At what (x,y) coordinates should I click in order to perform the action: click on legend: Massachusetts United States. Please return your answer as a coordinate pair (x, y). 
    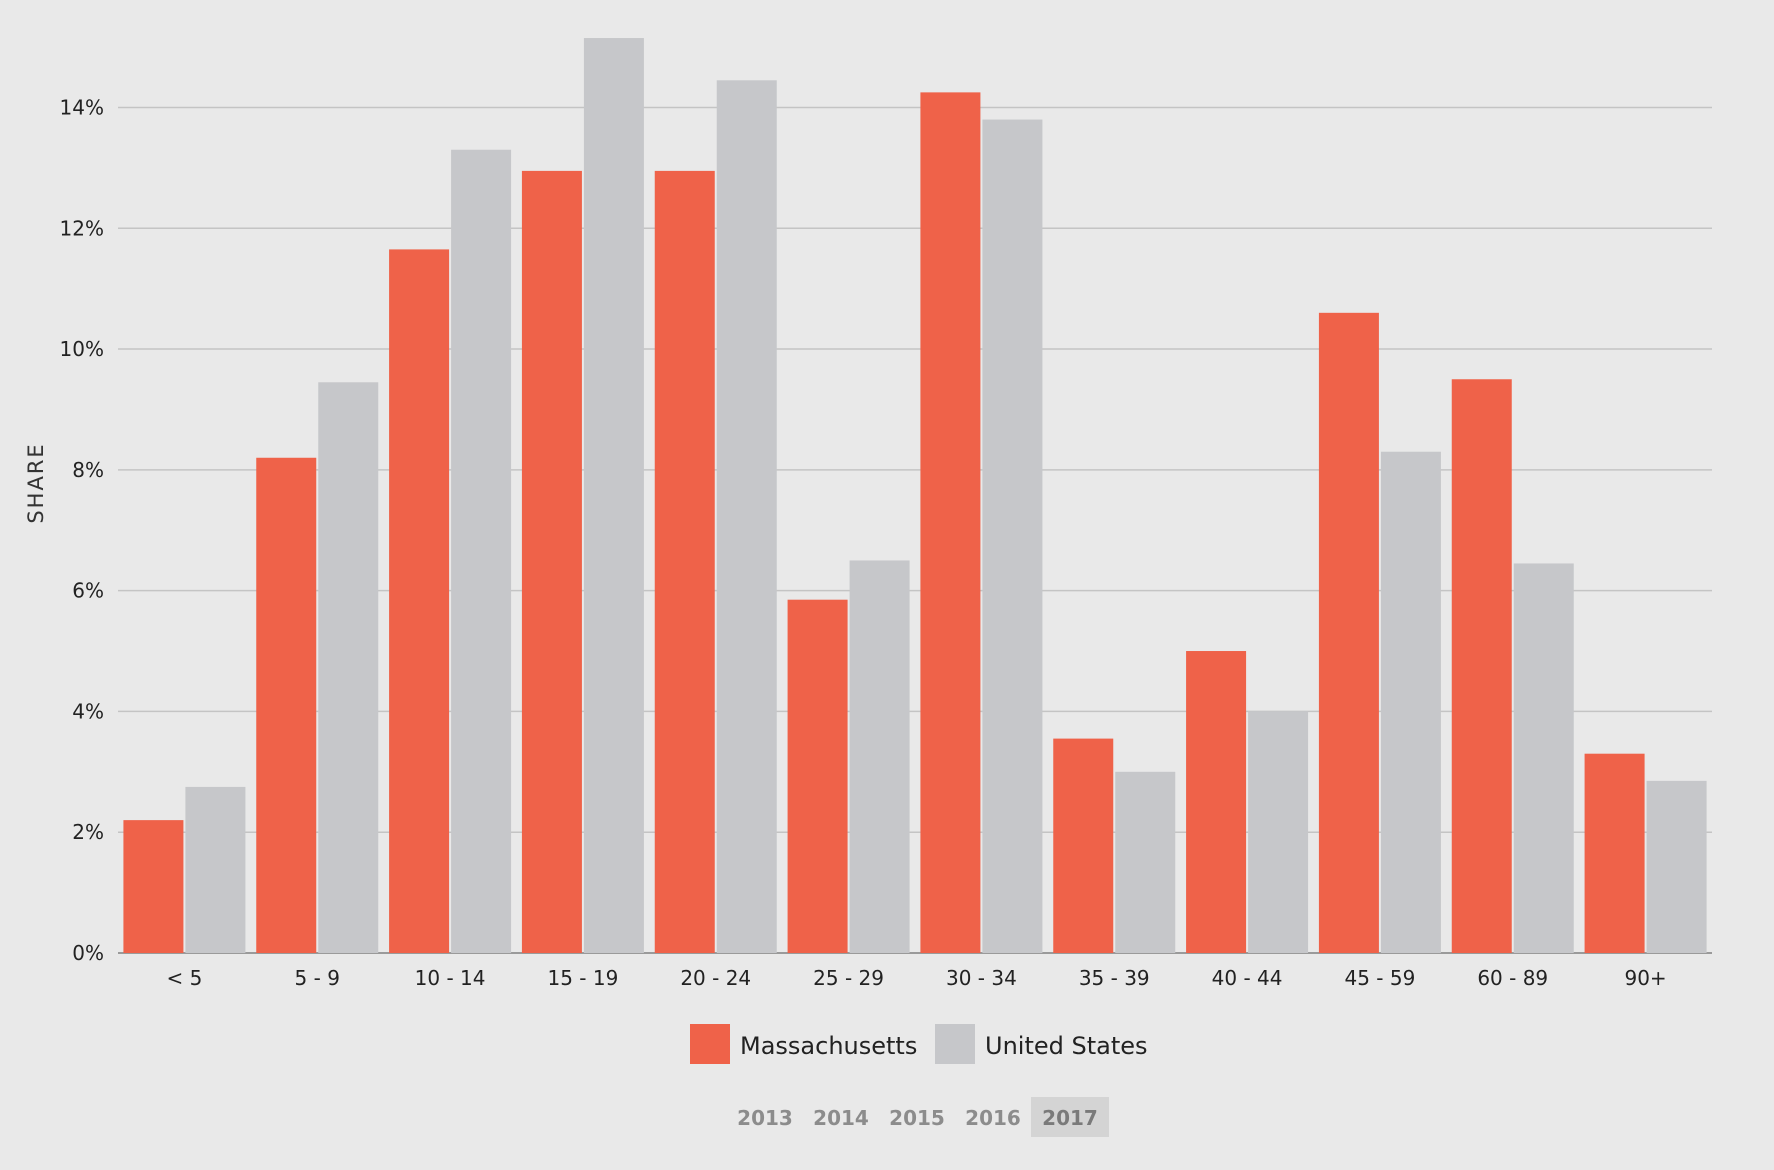
    Looking at the image, I should click on (919, 1044).